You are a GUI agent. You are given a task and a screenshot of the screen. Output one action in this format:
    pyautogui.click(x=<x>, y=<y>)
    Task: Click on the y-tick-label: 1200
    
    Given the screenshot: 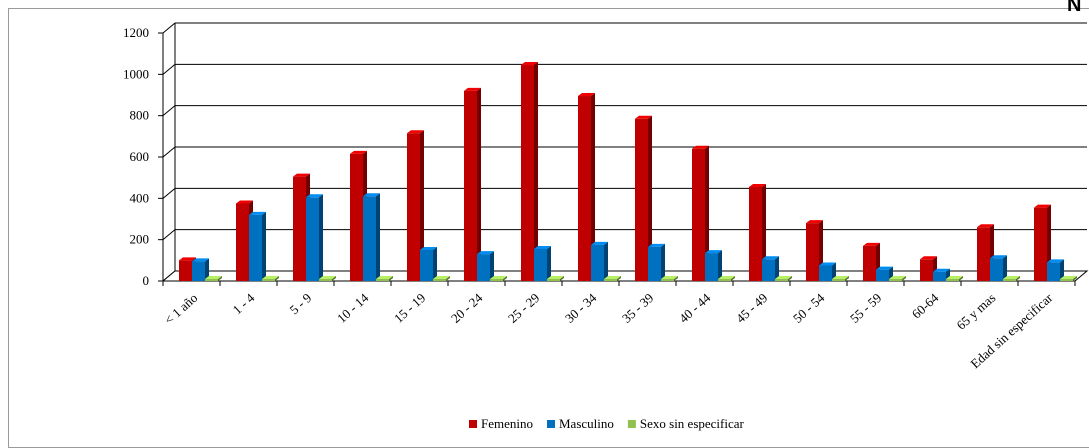 What is the action you would take?
    pyautogui.click(x=136, y=32)
    